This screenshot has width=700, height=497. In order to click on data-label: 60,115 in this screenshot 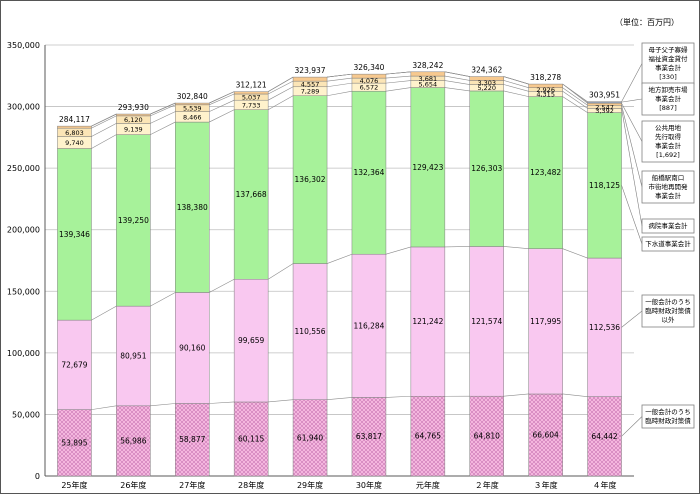, I will do `click(251, 438)`.